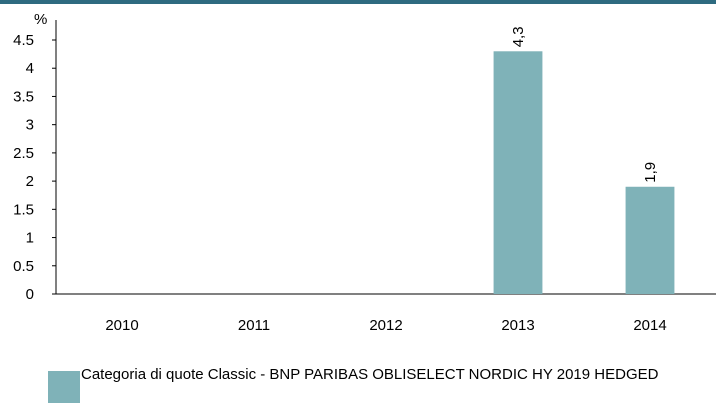 Image resolution: width=716 pixels, height=405 pixels. I want to click on legend-swatch, so click(64, 387).